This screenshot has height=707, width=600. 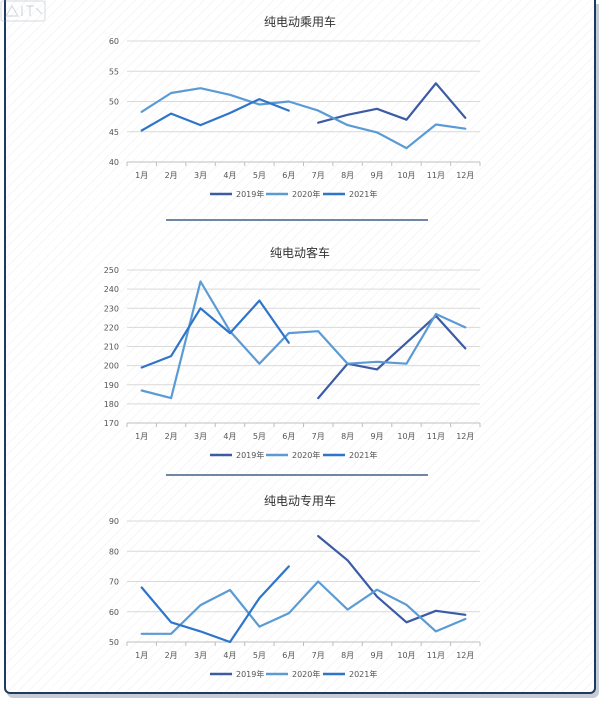 I want to click on y-tick-label: 200, so click(x=111, y=366).